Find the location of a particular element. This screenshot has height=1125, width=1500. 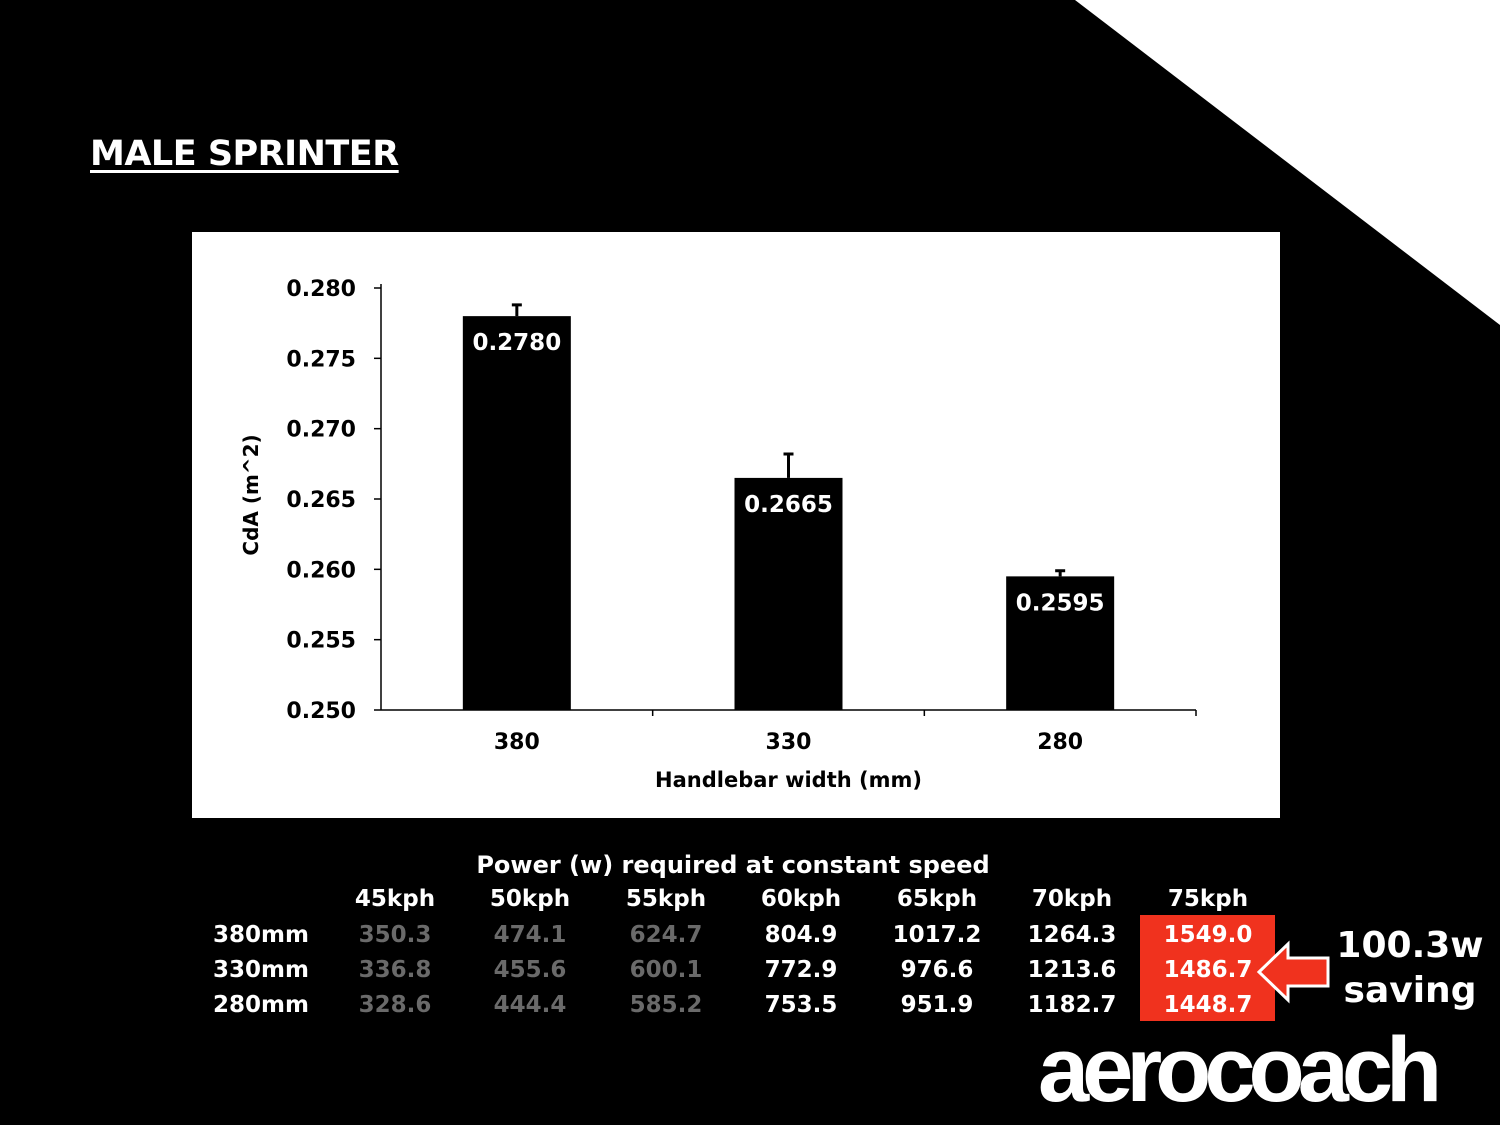

table-cell: 1264.3 is located at coordinates (1072, 935).